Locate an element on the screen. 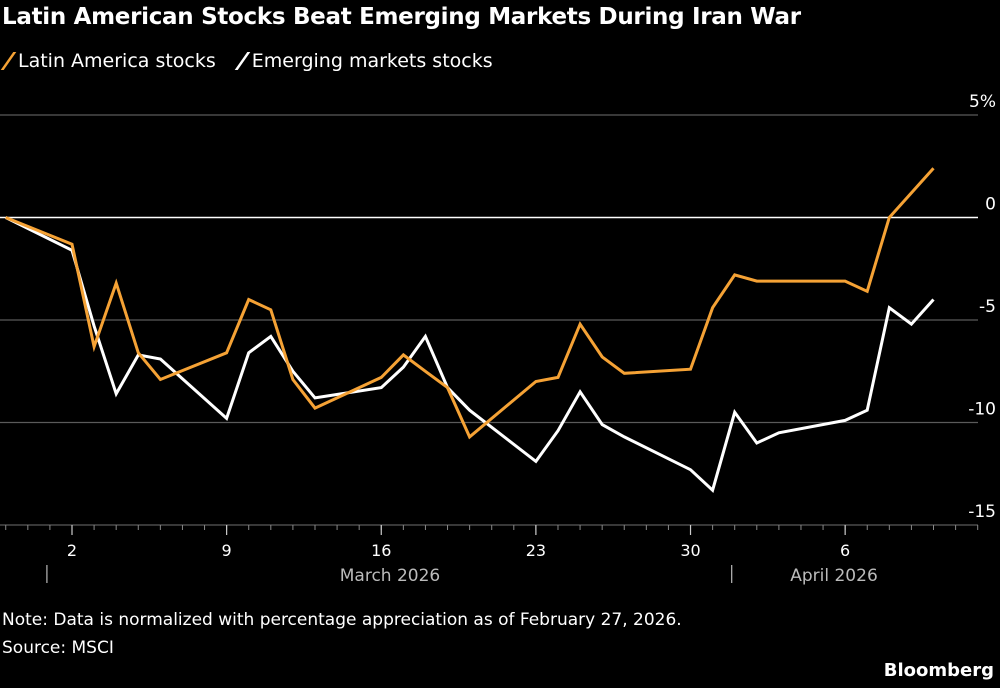 This screenshot has width=1000, height=688. y-tick-label: -10 is located at coordinates (982, 410).